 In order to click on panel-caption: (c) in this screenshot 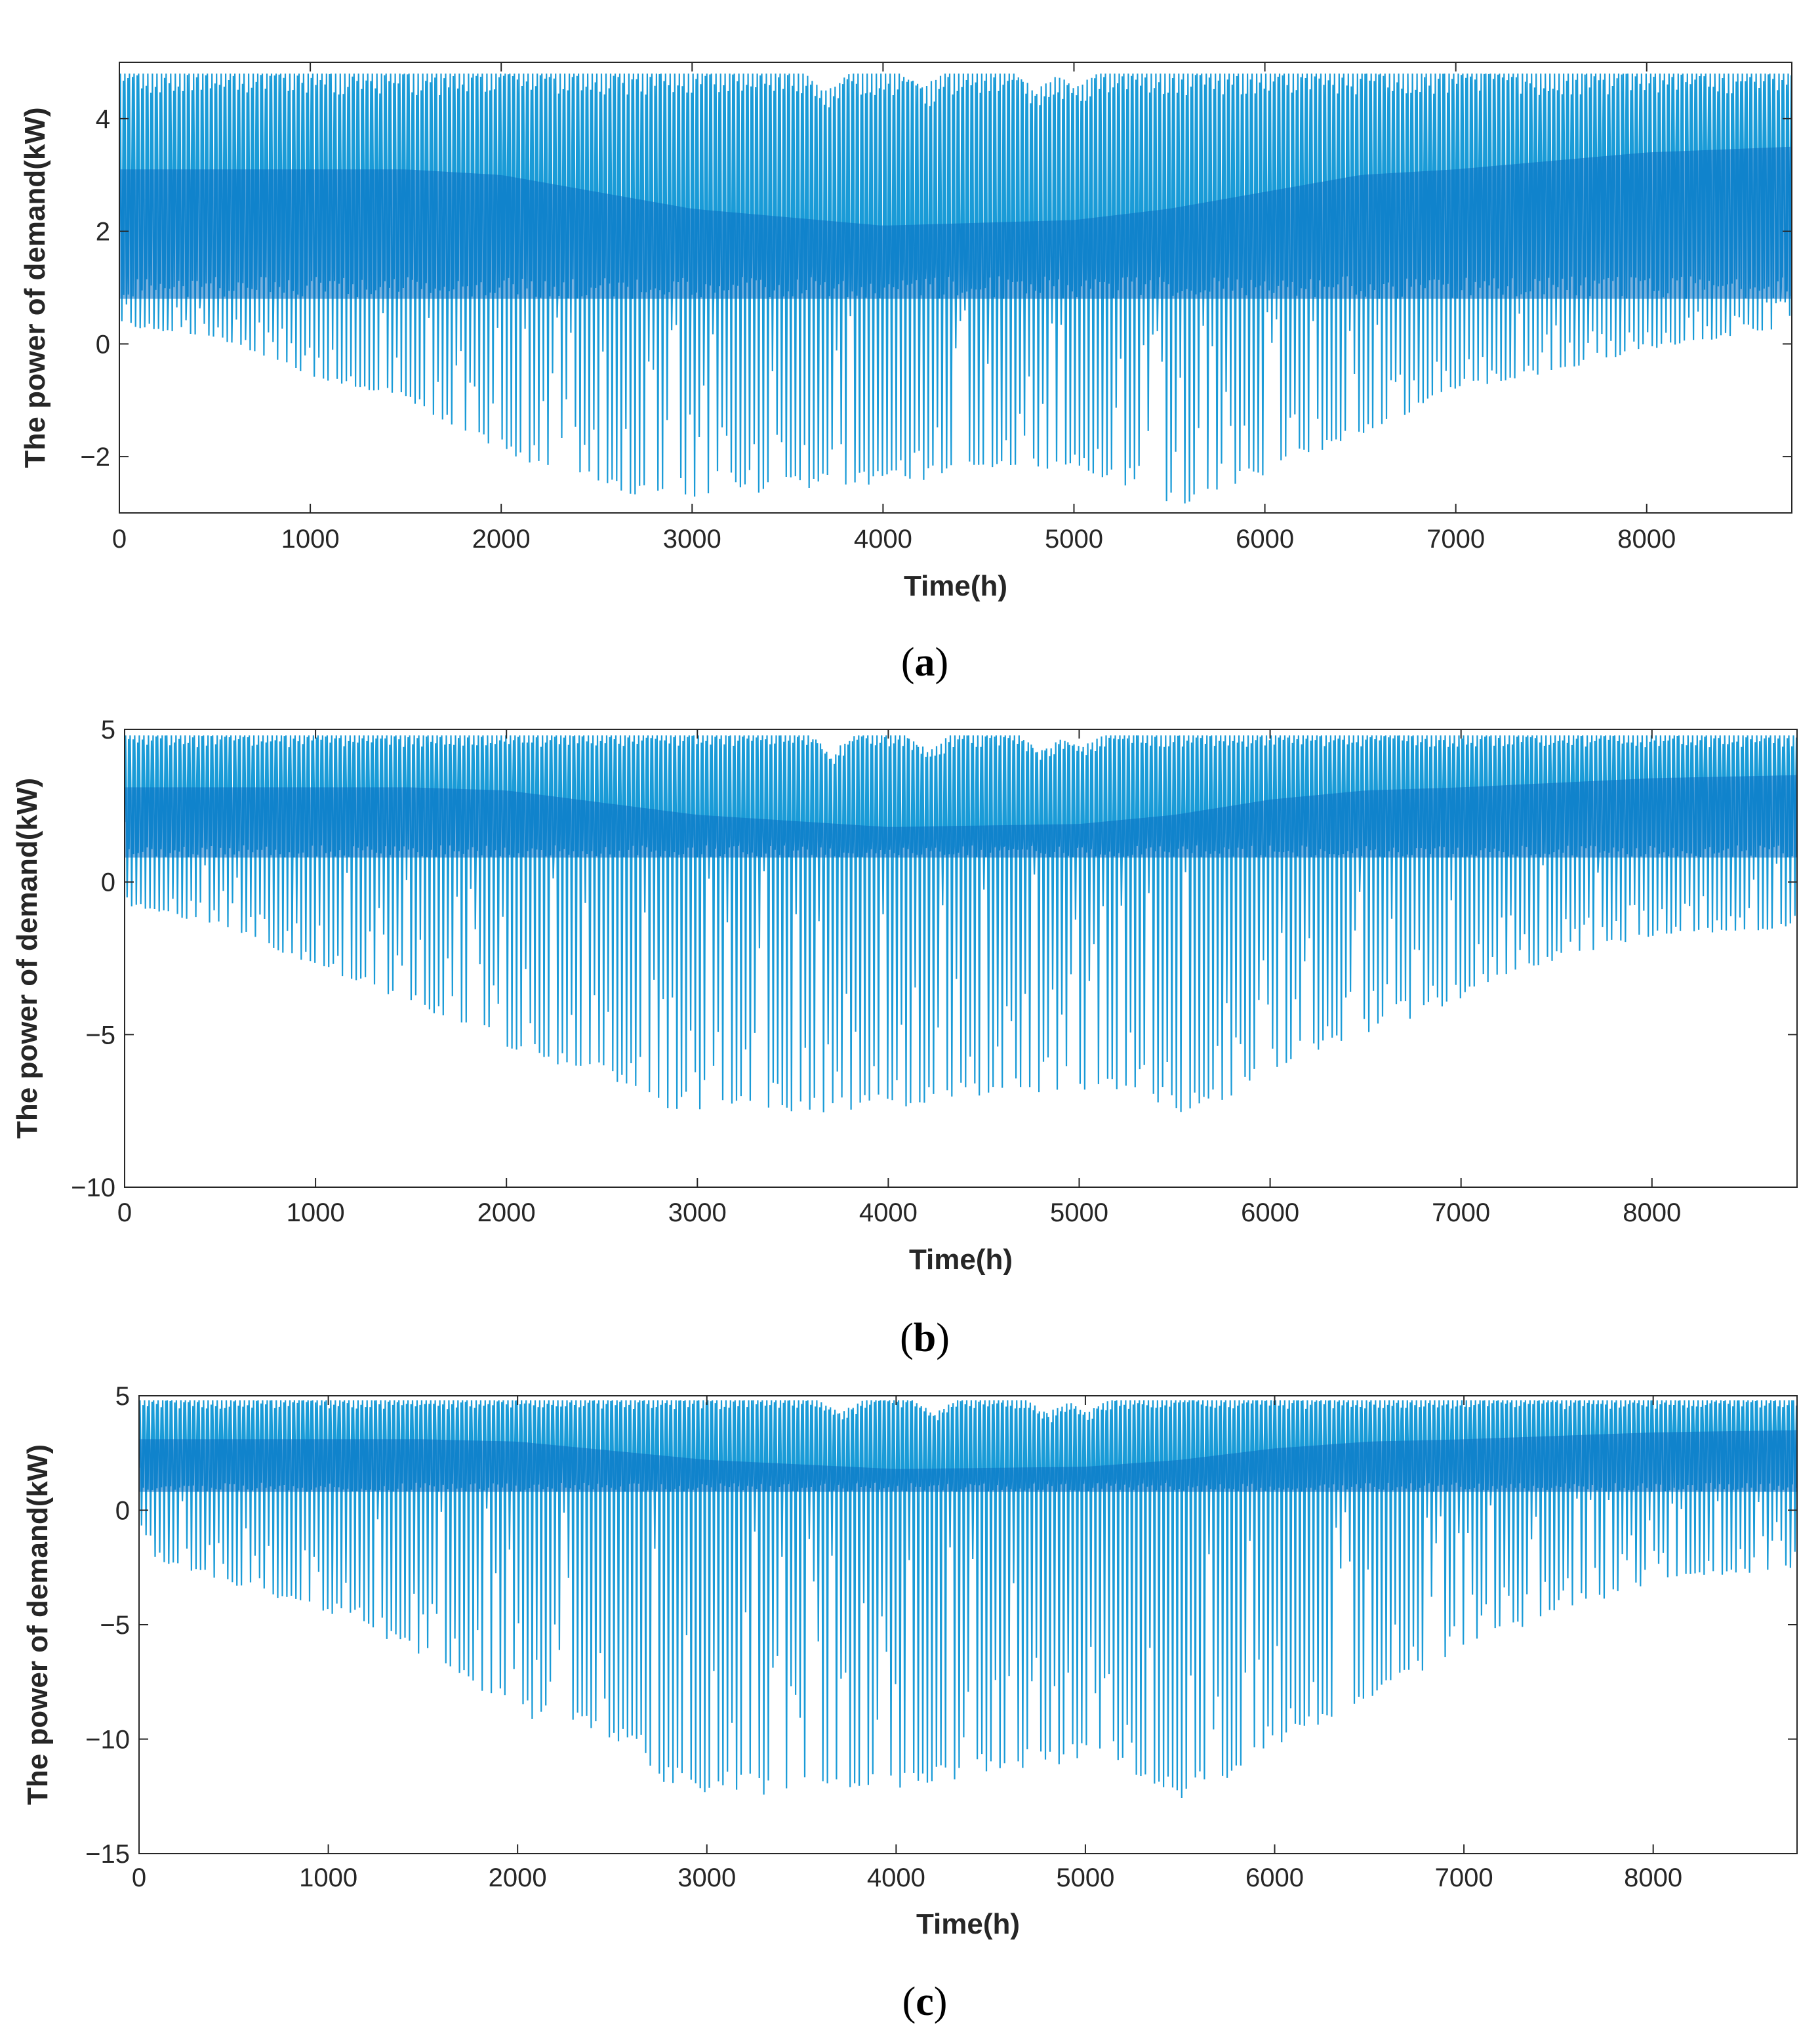, I will do `click(925, 2002)`.